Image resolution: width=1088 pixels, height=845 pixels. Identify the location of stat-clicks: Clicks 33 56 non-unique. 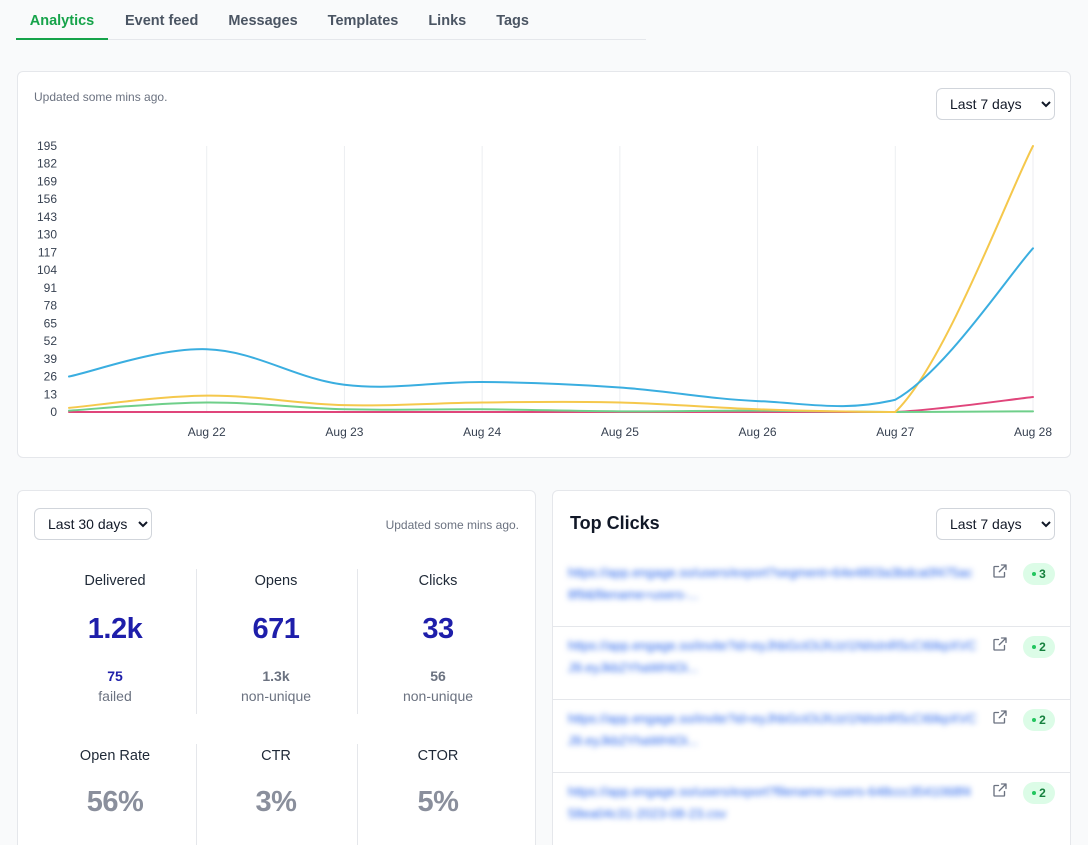
(438, 638).